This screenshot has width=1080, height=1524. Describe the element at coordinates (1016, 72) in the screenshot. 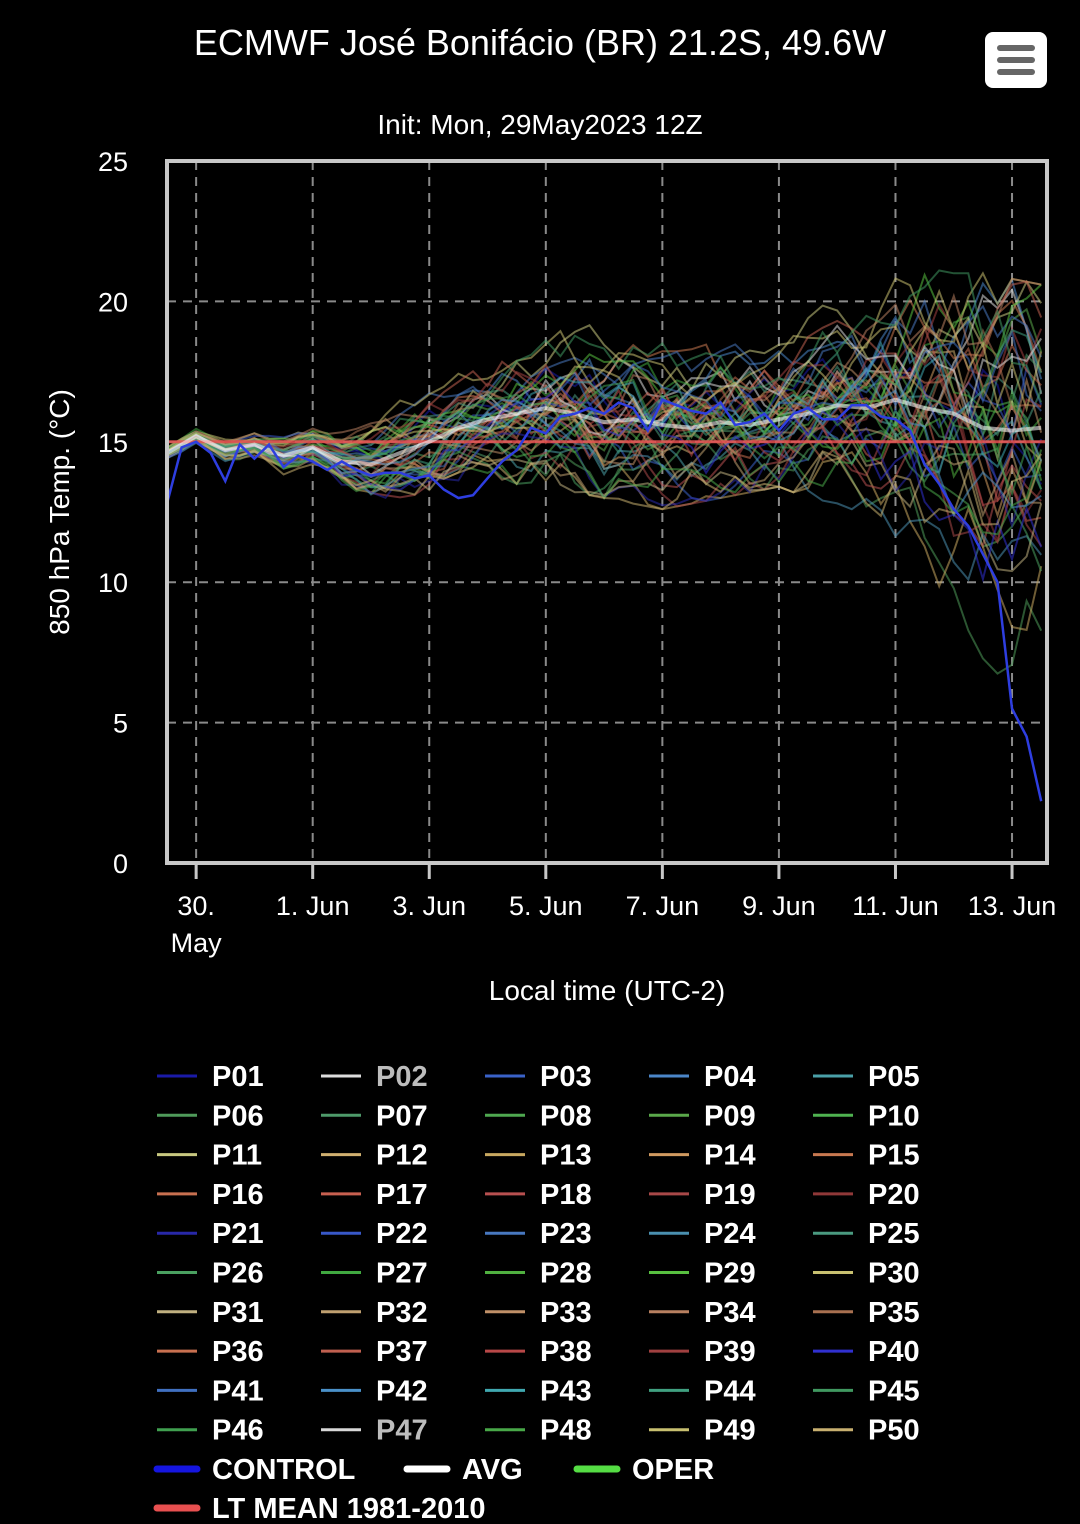

I see `menu-bar-icon` at that location.